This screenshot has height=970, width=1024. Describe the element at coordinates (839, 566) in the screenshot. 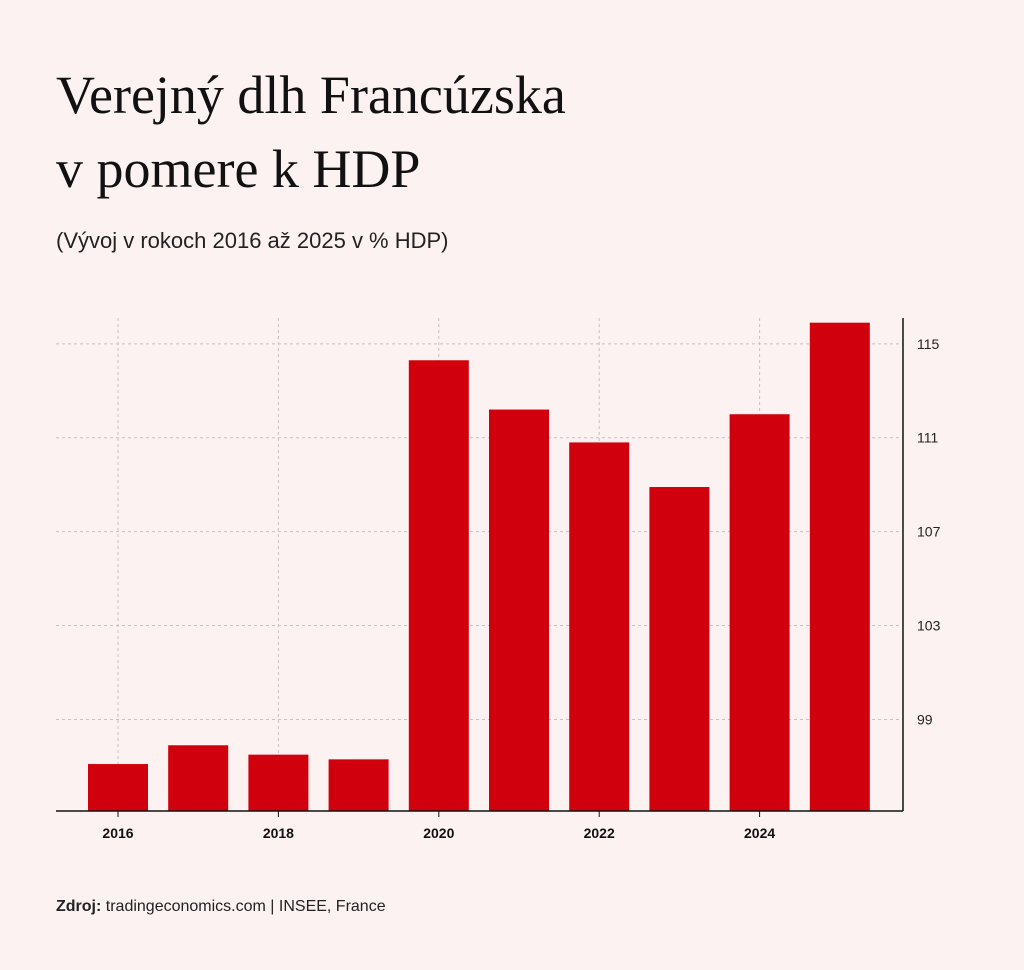

I see `bar-2025` at that location.